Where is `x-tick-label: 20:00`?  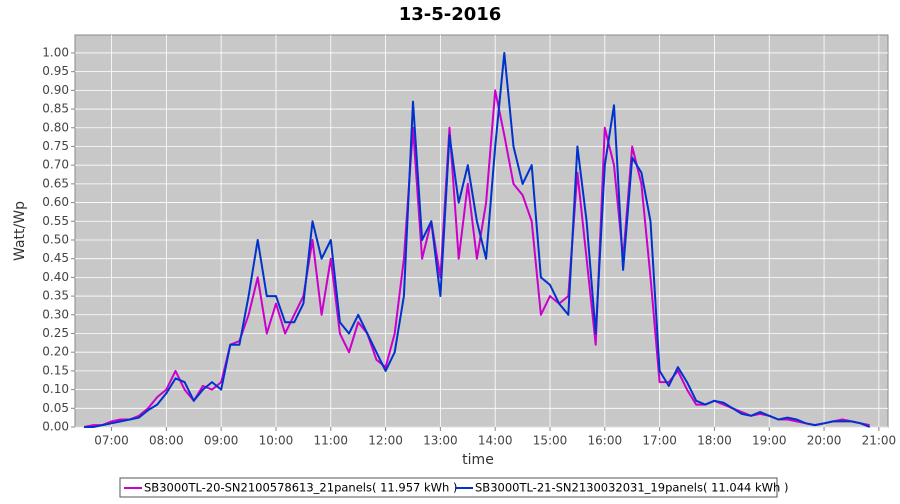 x-tick-label: 20:00 is located at coordinates (824, 441).